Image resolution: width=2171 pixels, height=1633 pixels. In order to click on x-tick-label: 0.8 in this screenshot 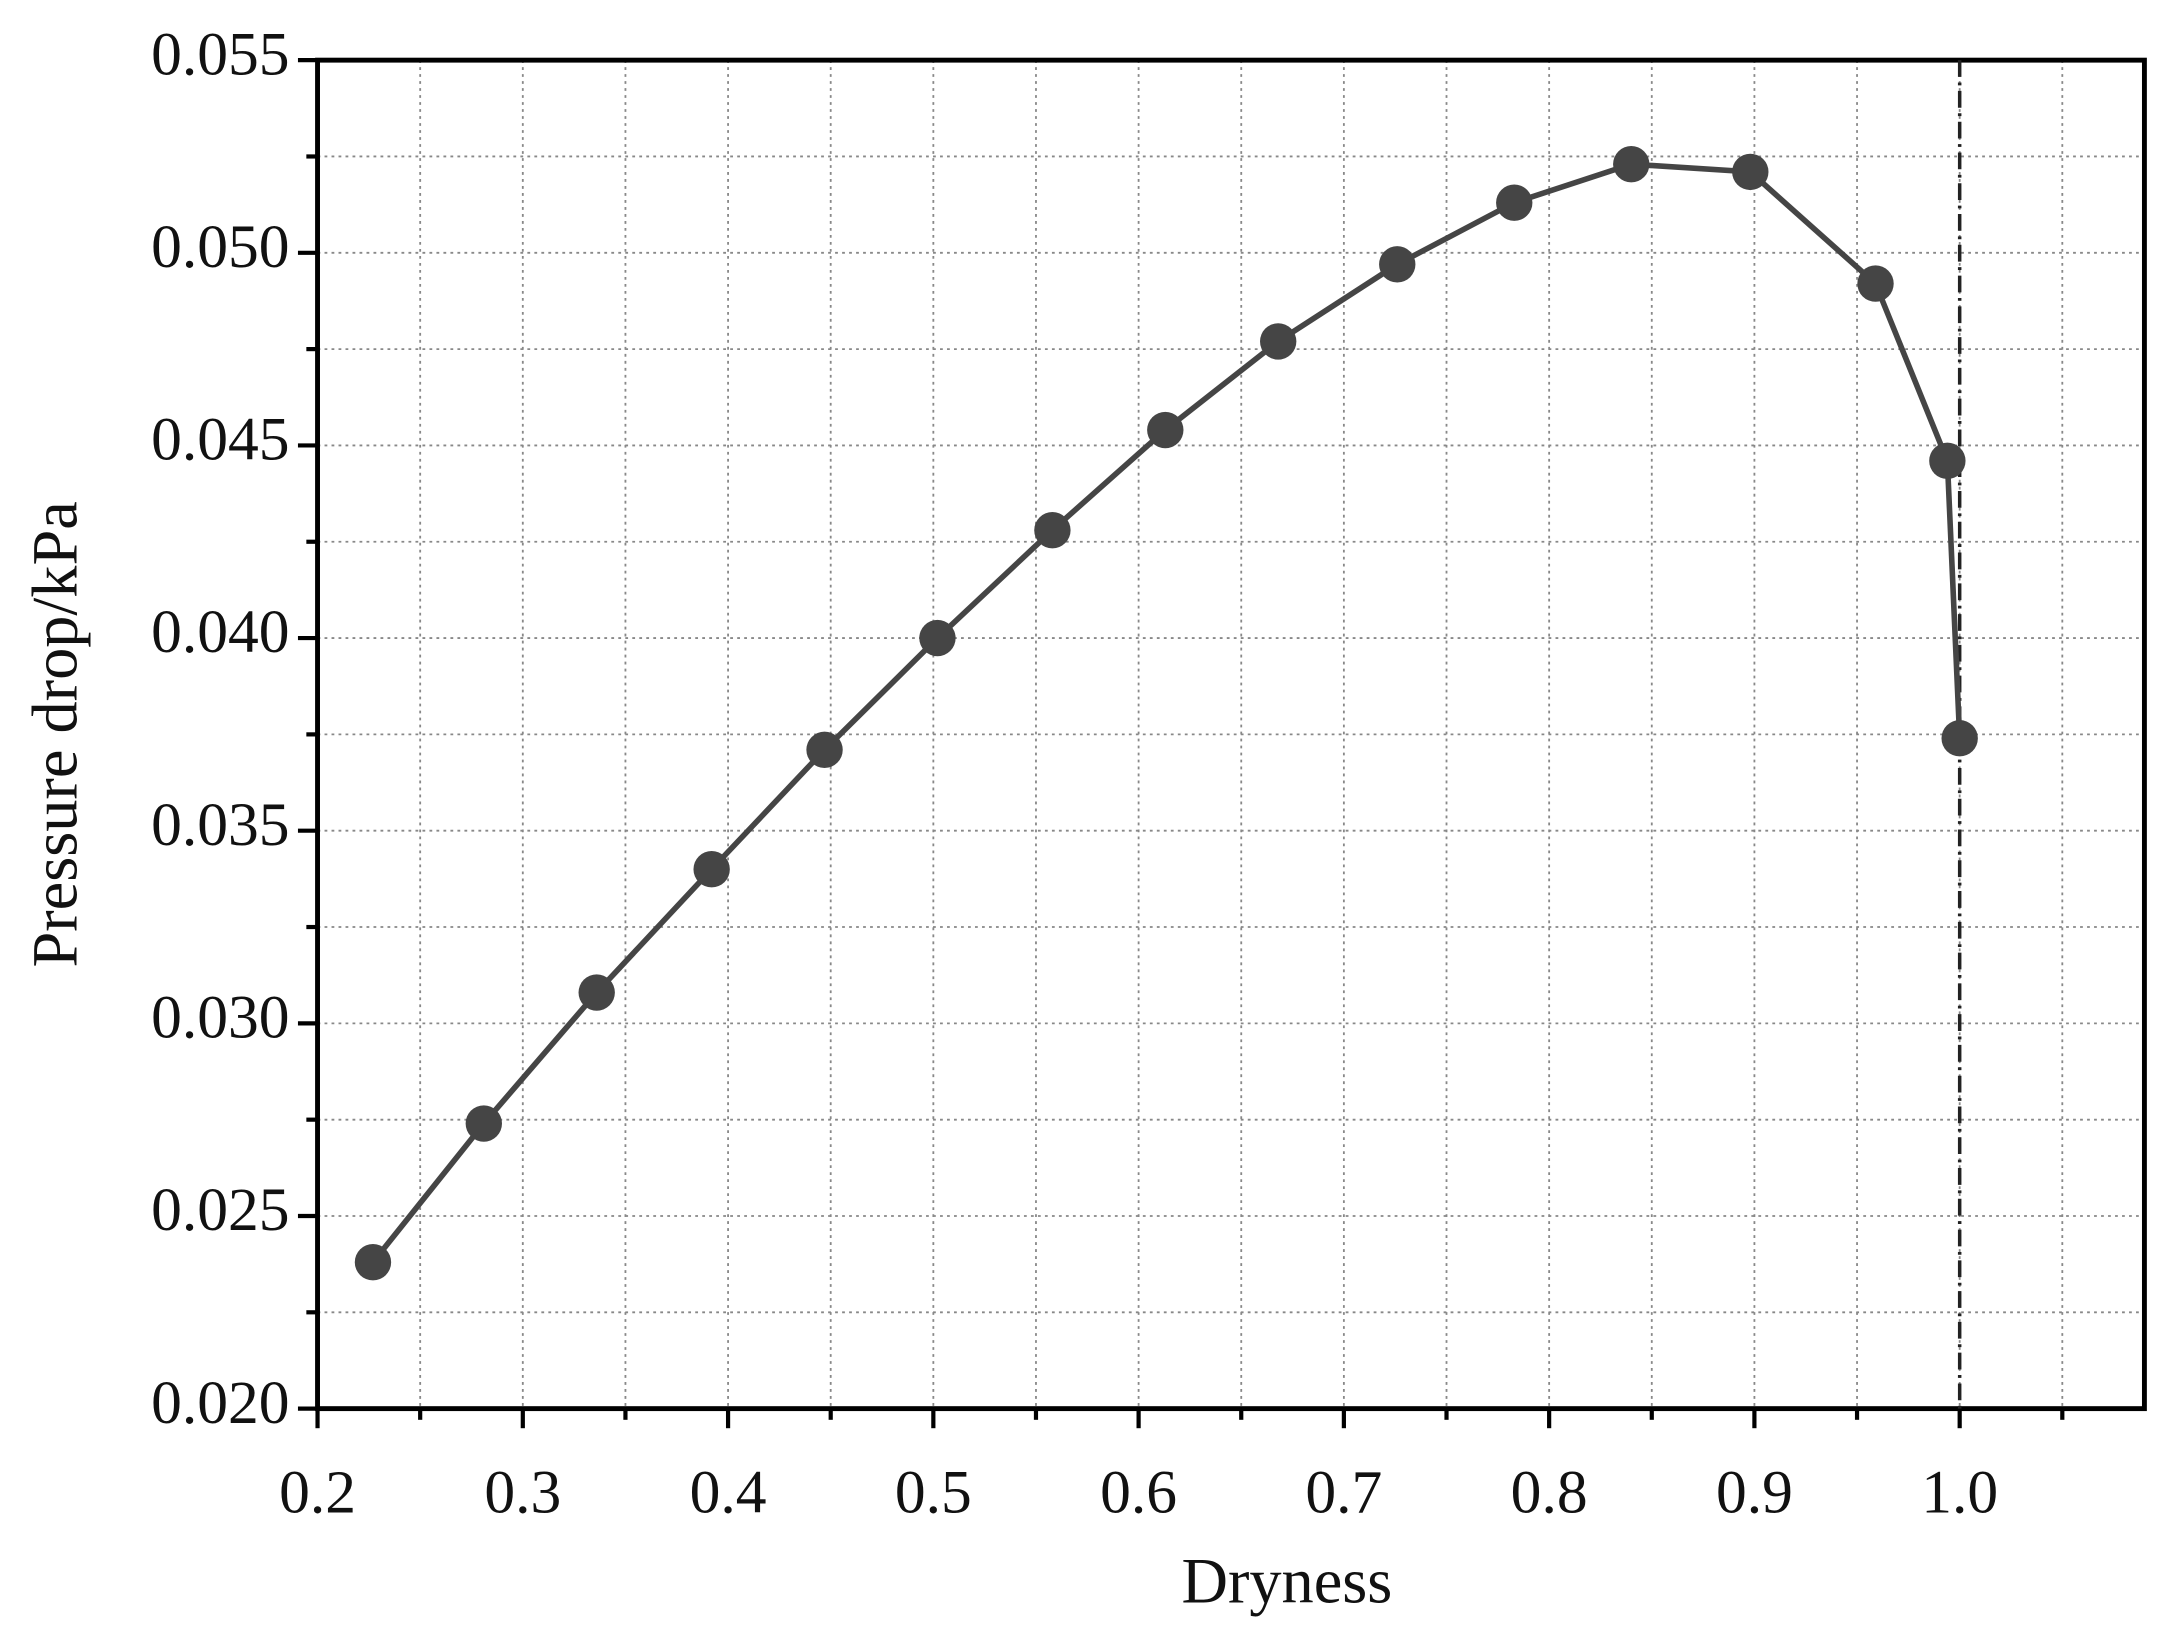, I will do `click(1549, 1492)`.